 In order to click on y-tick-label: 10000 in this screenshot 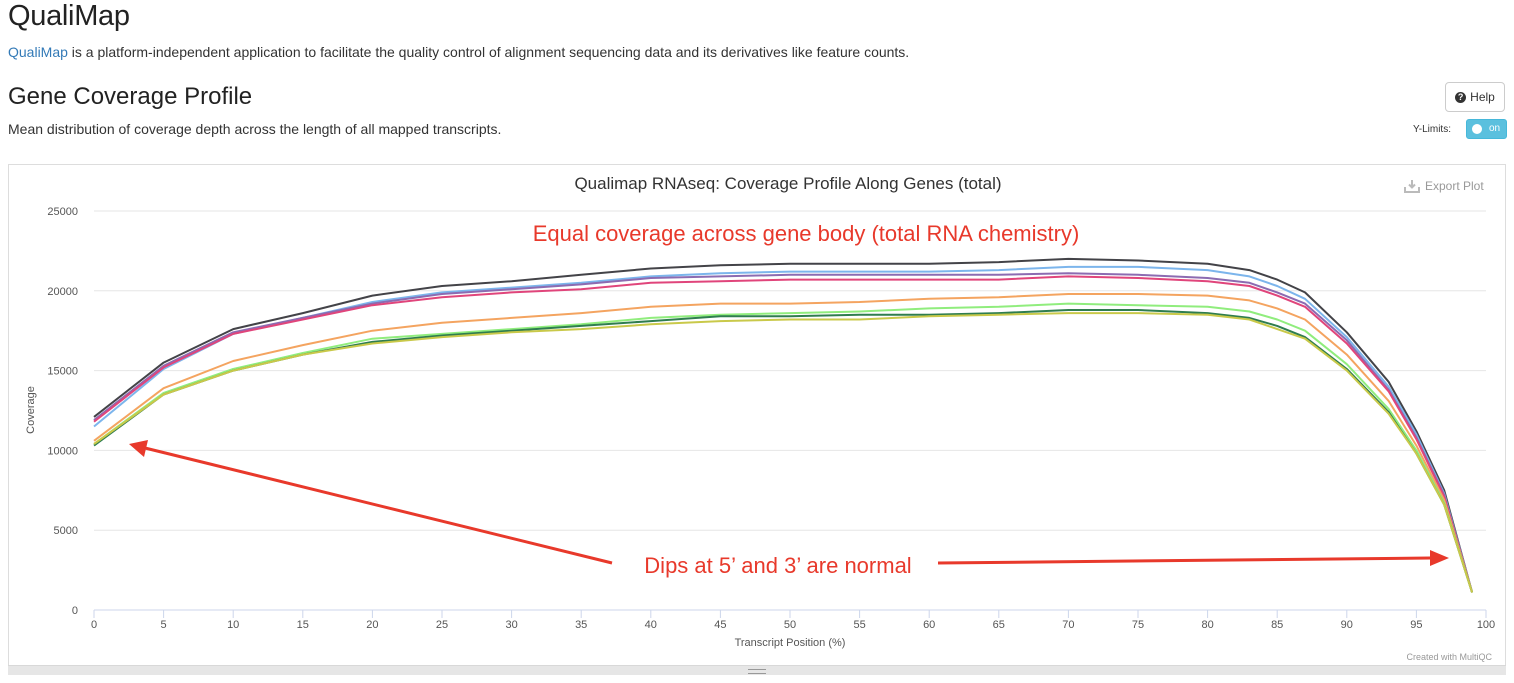, I will do `click(62, 451)`.